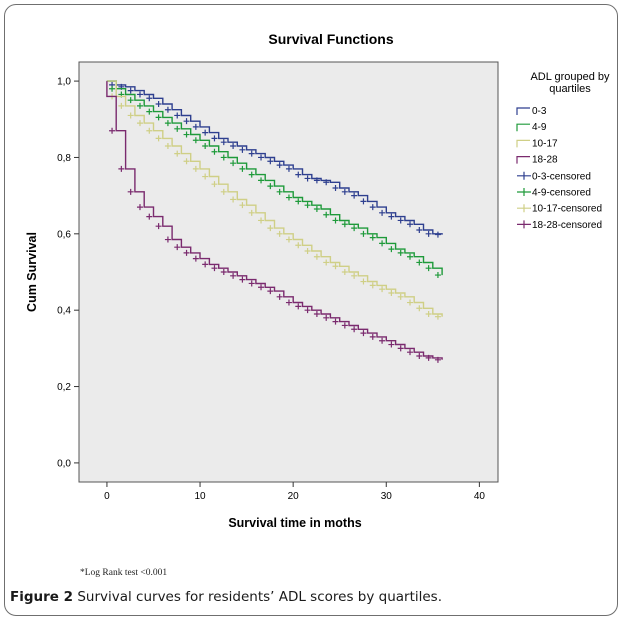  Describe the element at coordinates (64, 82) in the screenshot. I see `y-tick-label: 1,0` at that location.